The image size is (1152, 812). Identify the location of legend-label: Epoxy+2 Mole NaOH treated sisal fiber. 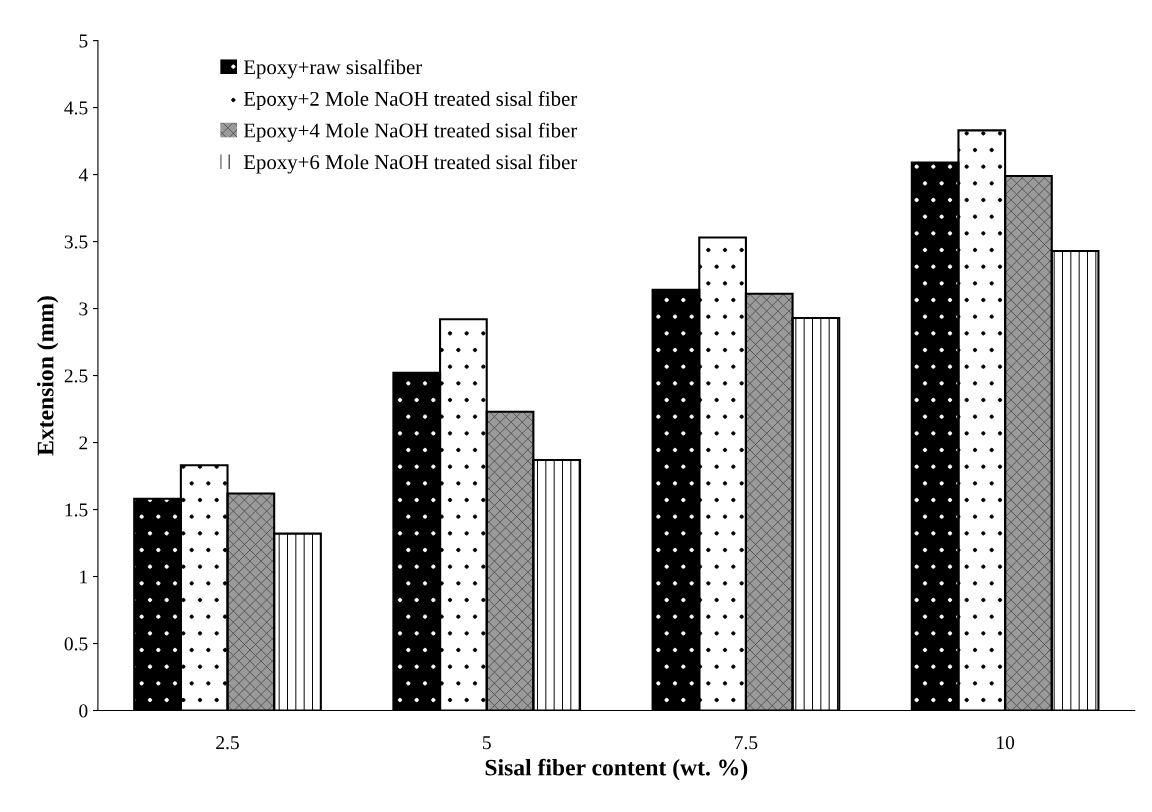
(410, 101).